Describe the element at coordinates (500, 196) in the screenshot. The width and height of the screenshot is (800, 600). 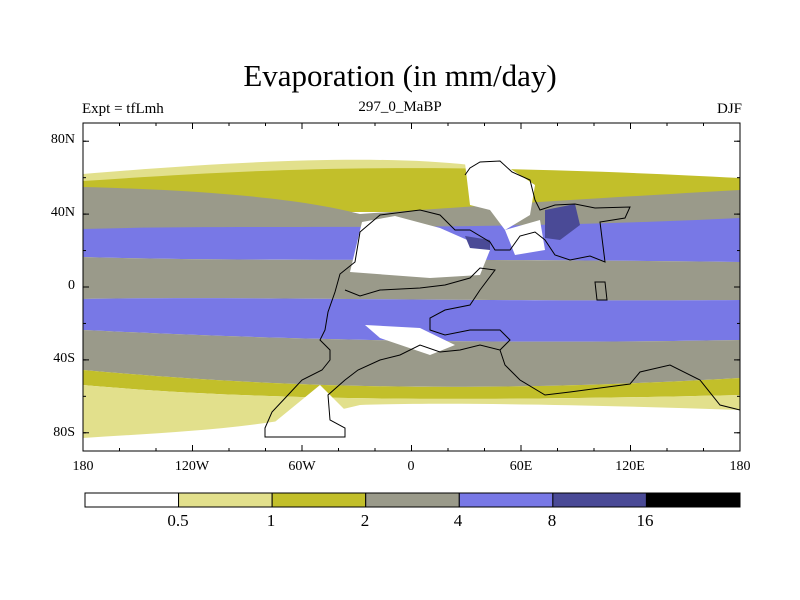
I see `land-dry-north` at that location.